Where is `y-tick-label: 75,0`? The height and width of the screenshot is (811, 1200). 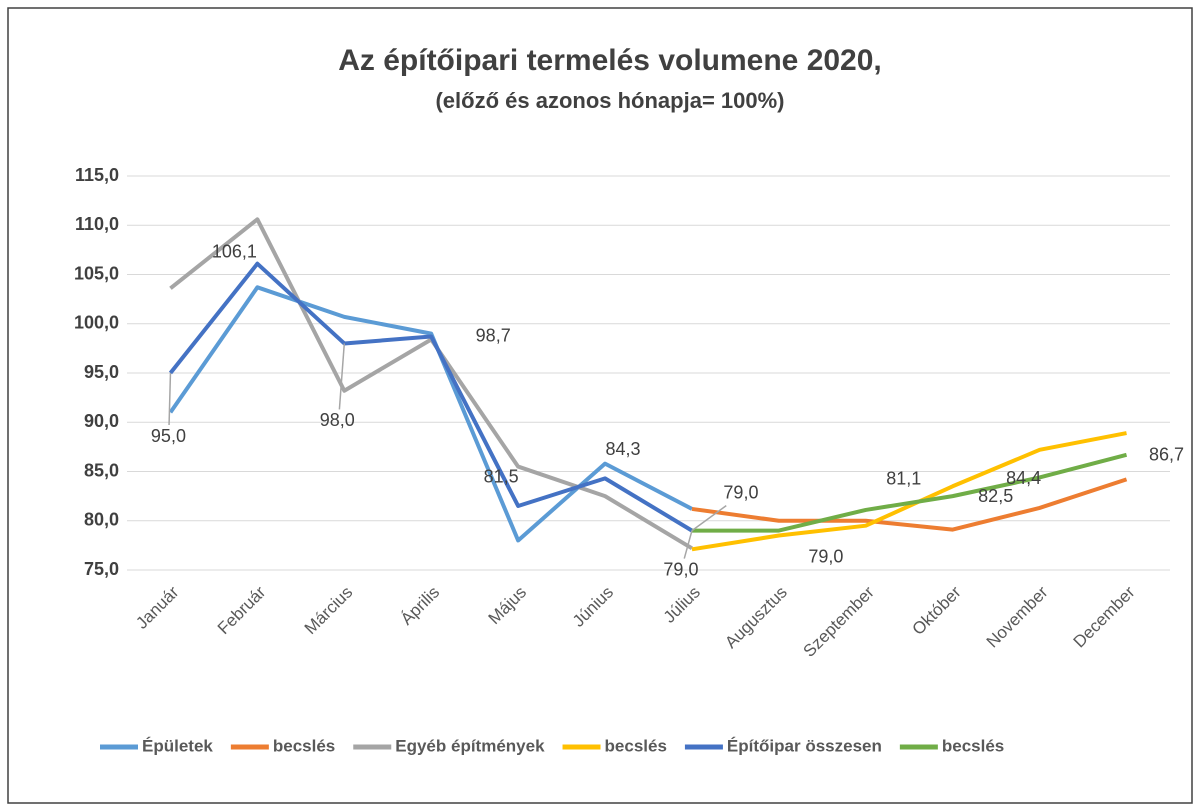
y-tick-label: 75,0 is located at coordinates (101, 569).